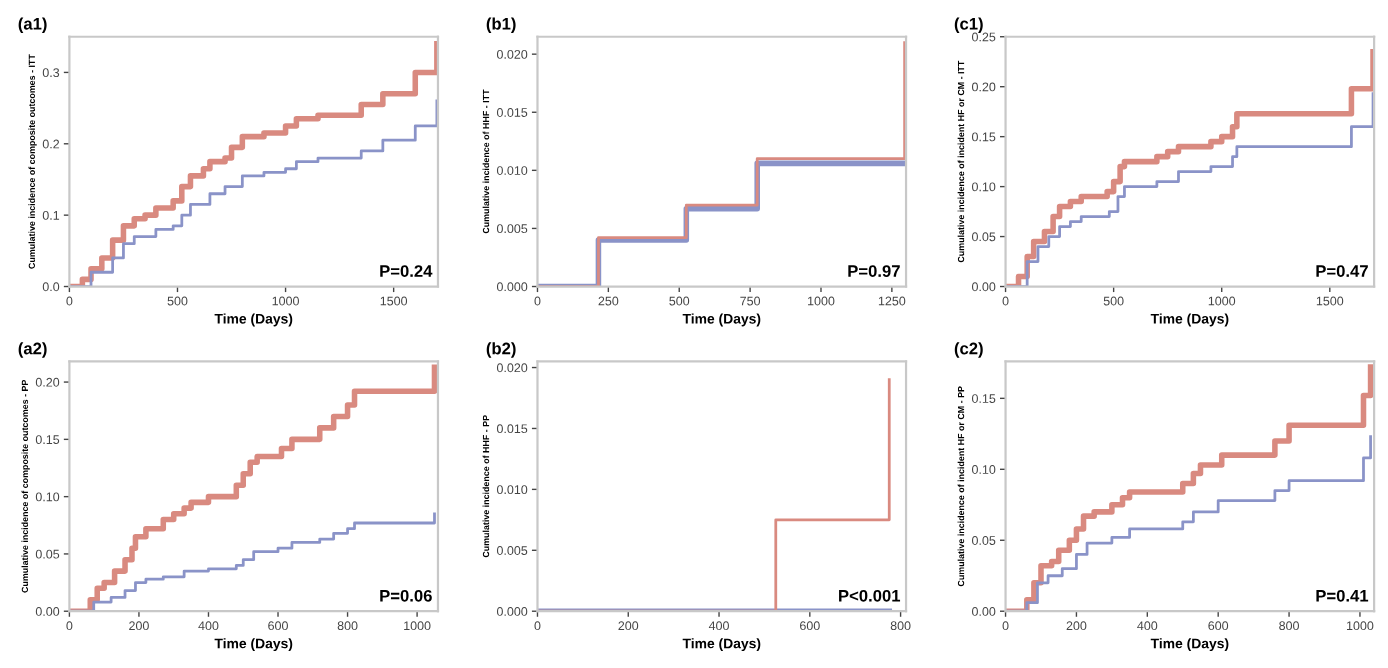 This screenshot has height=668, width=1388. Describe the element at coordinates (501, 350) in the screenshot. I see `chart-title: (b2)` at that location.